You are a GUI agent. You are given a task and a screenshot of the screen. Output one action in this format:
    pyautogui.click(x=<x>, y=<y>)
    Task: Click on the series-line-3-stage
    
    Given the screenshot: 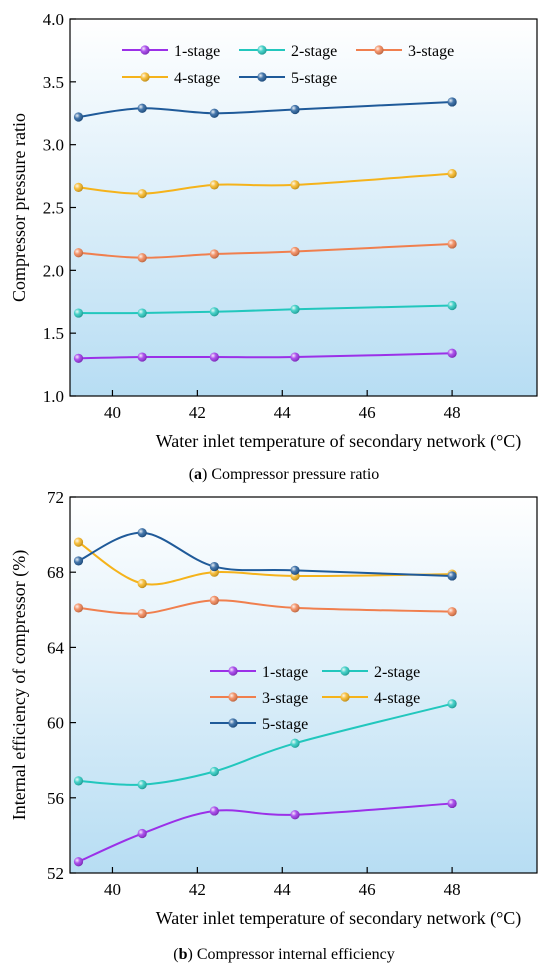 What is the action you would take?
    pyautogui.click(x=265, y=607)
    